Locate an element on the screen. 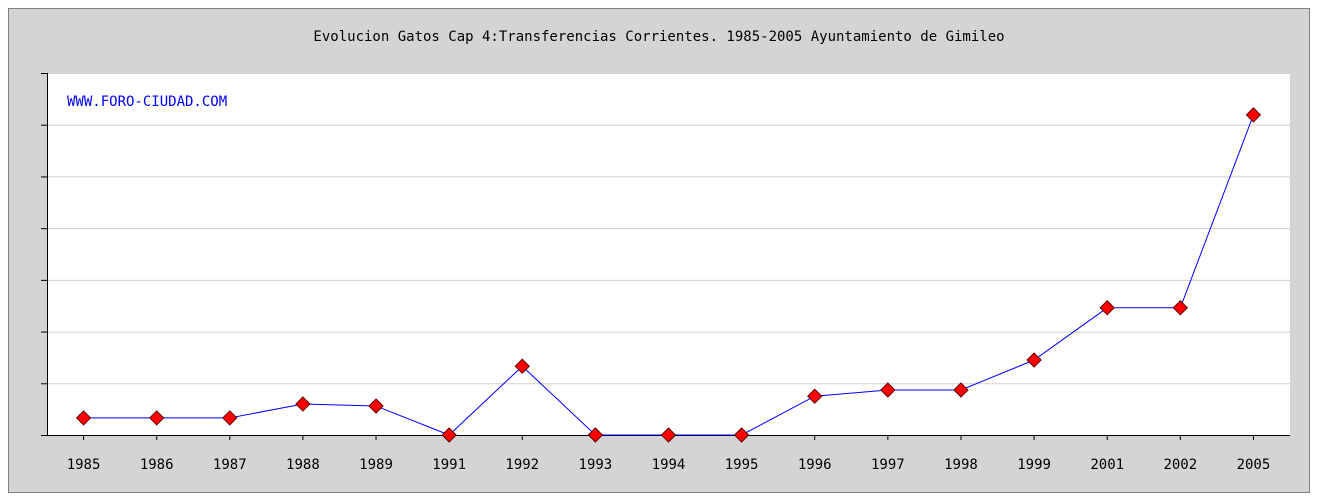  x-tick-label: 1993 is located at coordinates (596, 465).